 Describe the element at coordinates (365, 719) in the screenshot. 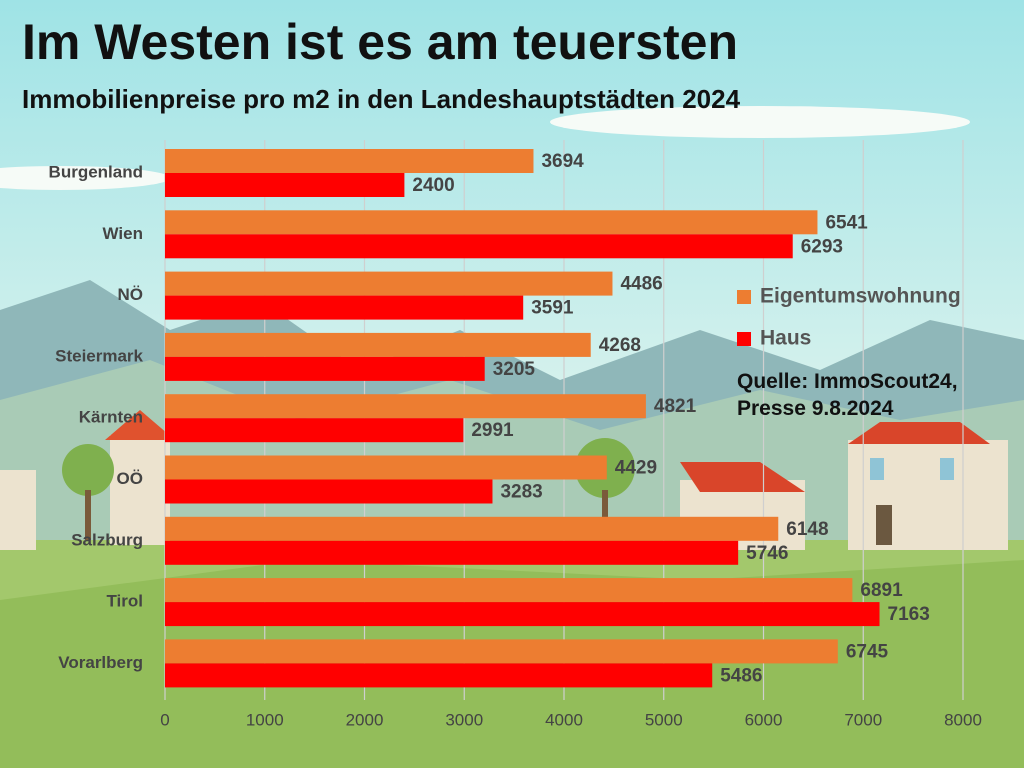

I see `x-tick-label: 2000` at that location.